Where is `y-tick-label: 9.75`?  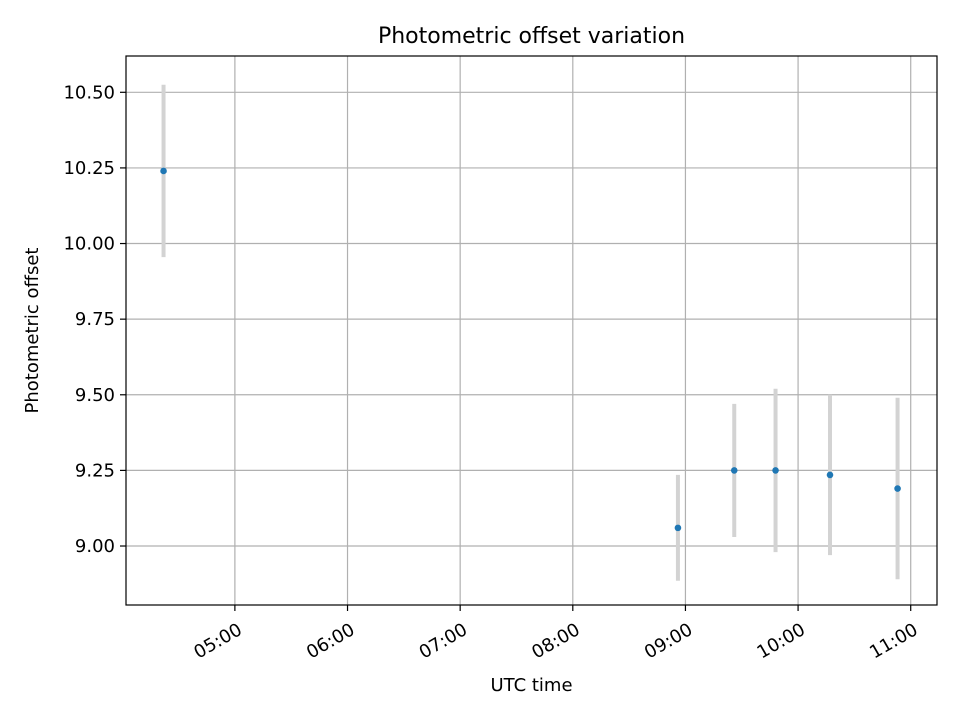 y-tick-label: 9.75 is located at coordinates (95, 319).